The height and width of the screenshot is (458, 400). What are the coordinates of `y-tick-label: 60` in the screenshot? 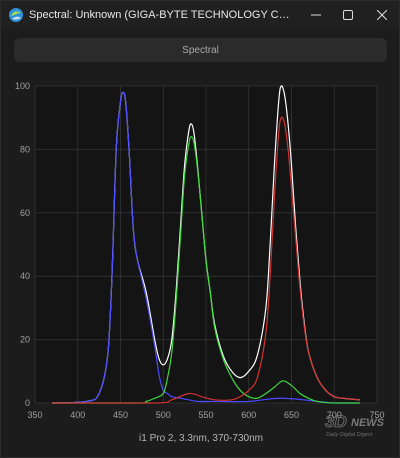 It's located at (25, 213).